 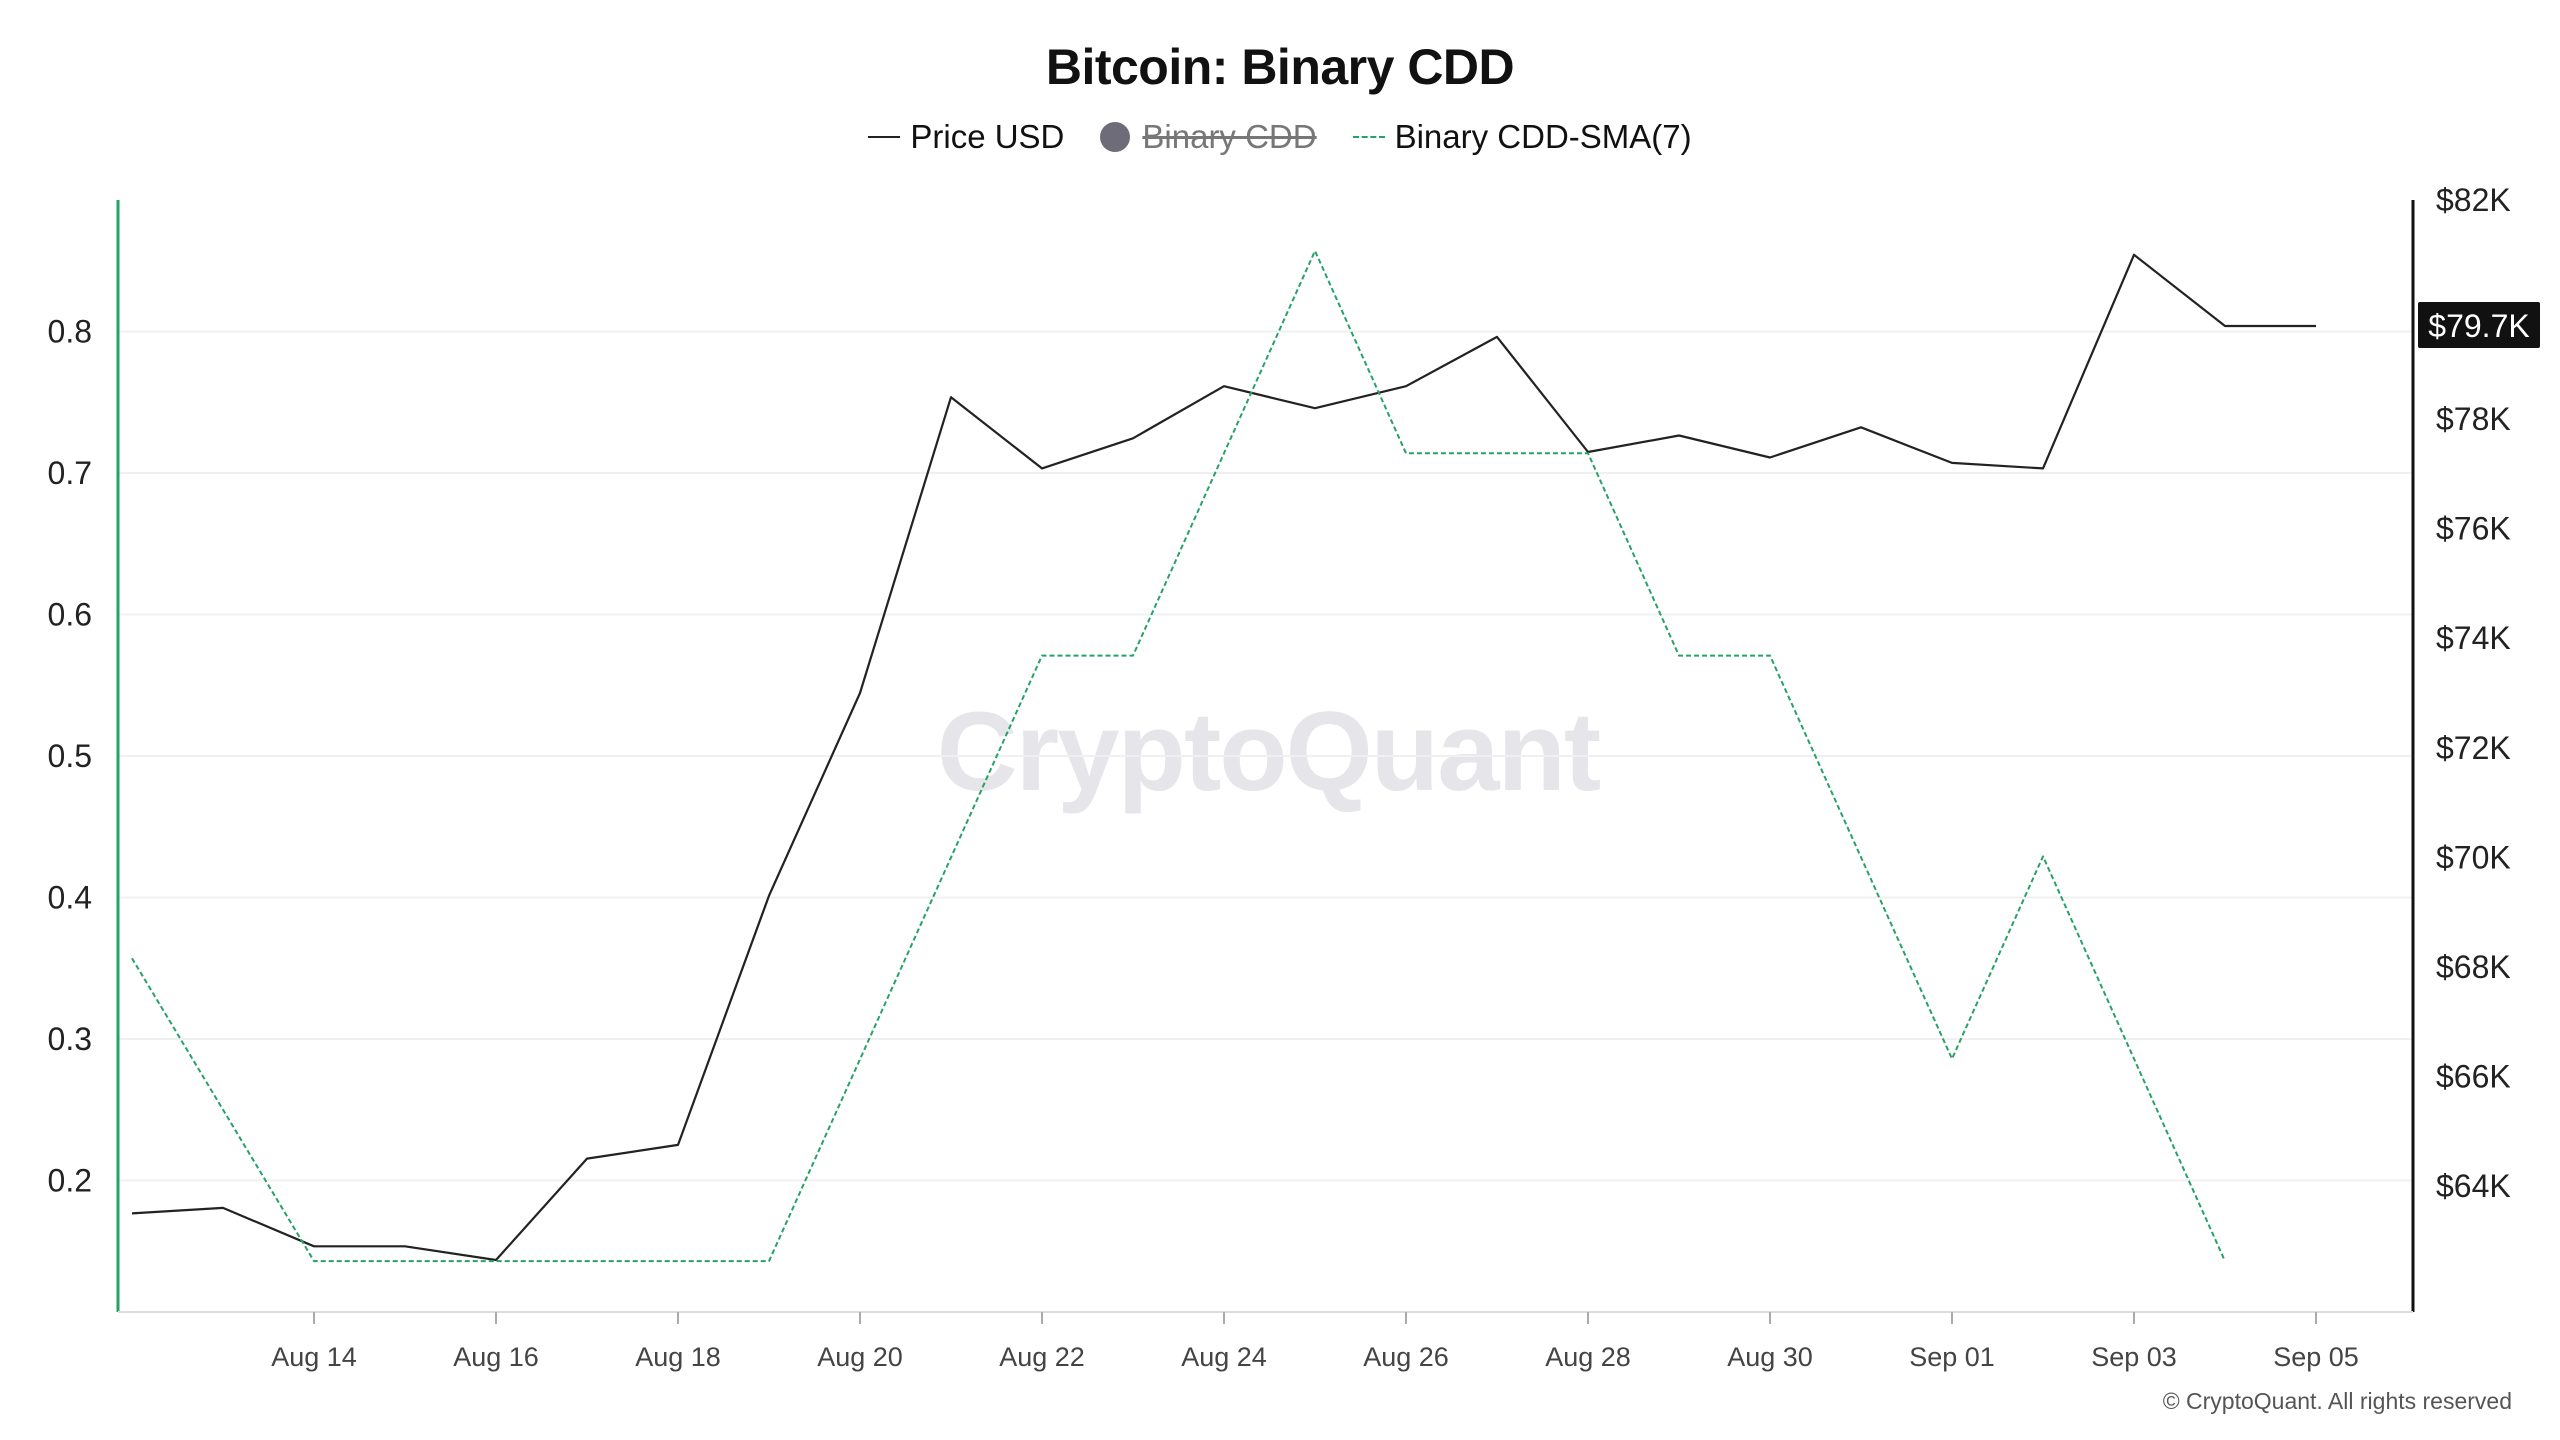 I want to click on left-tick-label: 0.5, so click(x=70, y=756).